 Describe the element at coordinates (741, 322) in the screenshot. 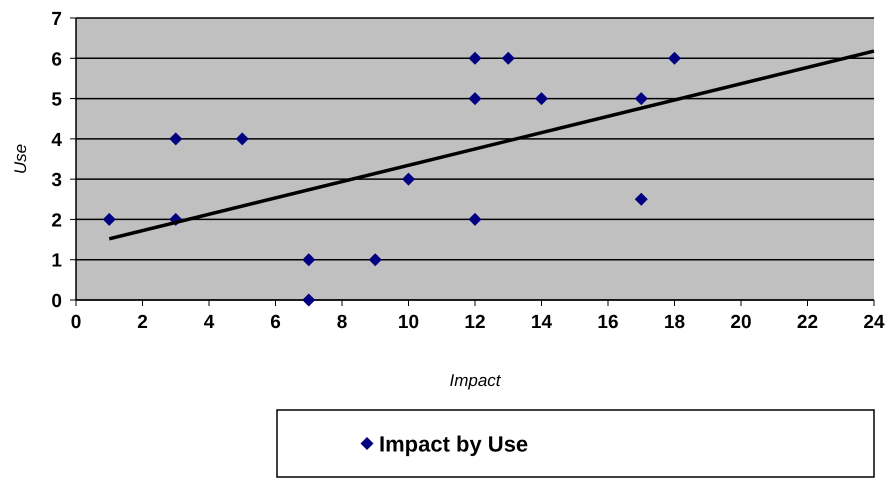

I see `x-tick-label: 20` at that location.